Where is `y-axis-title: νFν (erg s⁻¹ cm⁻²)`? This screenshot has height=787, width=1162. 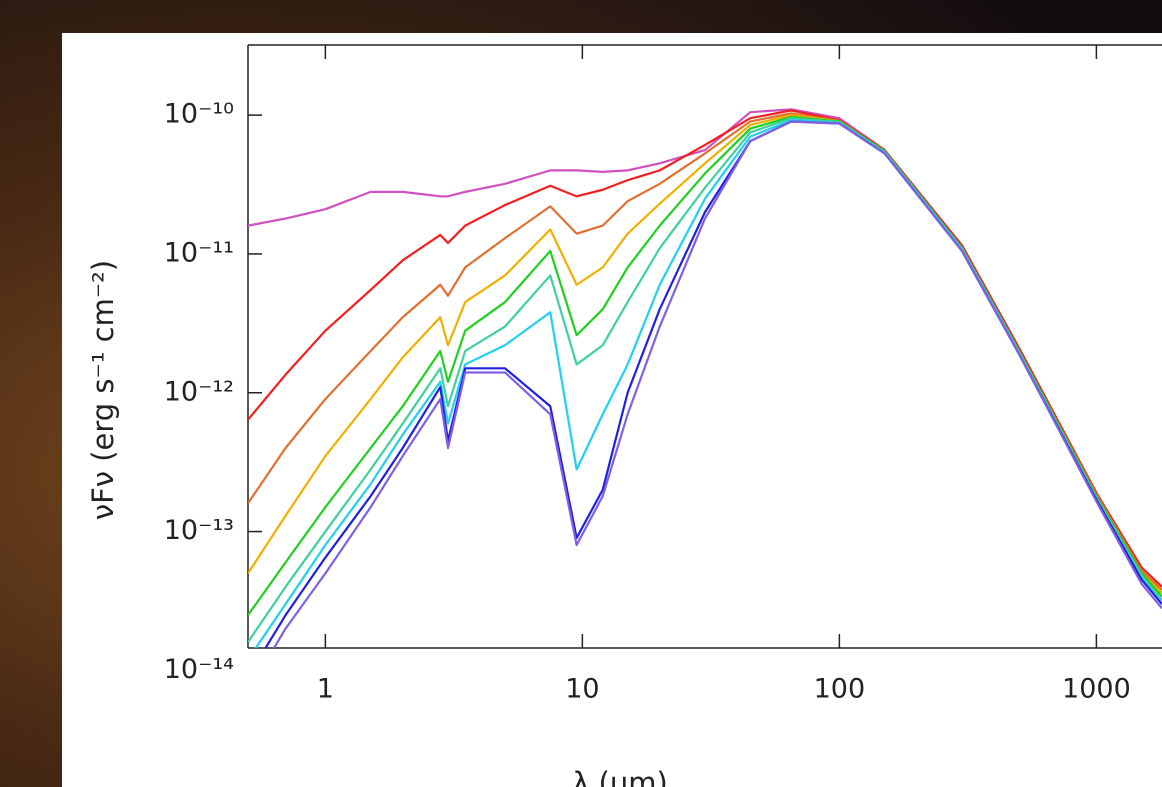 y-axis-title: νFν (erg s⁻¹ cm⁻²) is located at coordinates (103, 390).